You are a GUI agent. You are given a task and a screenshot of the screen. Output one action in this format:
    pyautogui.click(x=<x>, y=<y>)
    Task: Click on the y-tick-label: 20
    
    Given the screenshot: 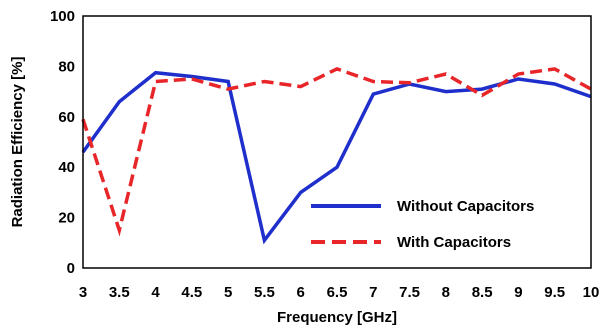 What is the action you would take?
    pyautogui.click(x=66, y=218)
    